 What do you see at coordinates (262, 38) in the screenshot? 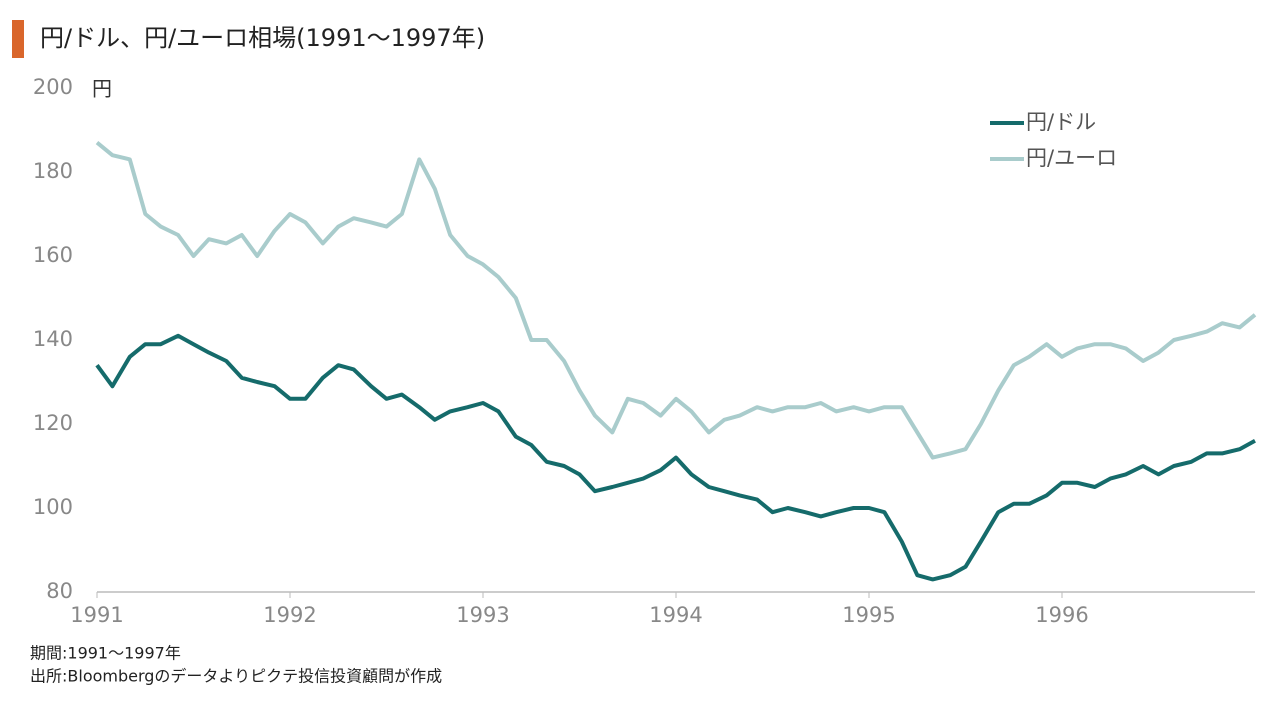
I see `chart-title: 円/ドル、円/ユーロ相場(1991〜1997年)` at bounding box center [262, 38].